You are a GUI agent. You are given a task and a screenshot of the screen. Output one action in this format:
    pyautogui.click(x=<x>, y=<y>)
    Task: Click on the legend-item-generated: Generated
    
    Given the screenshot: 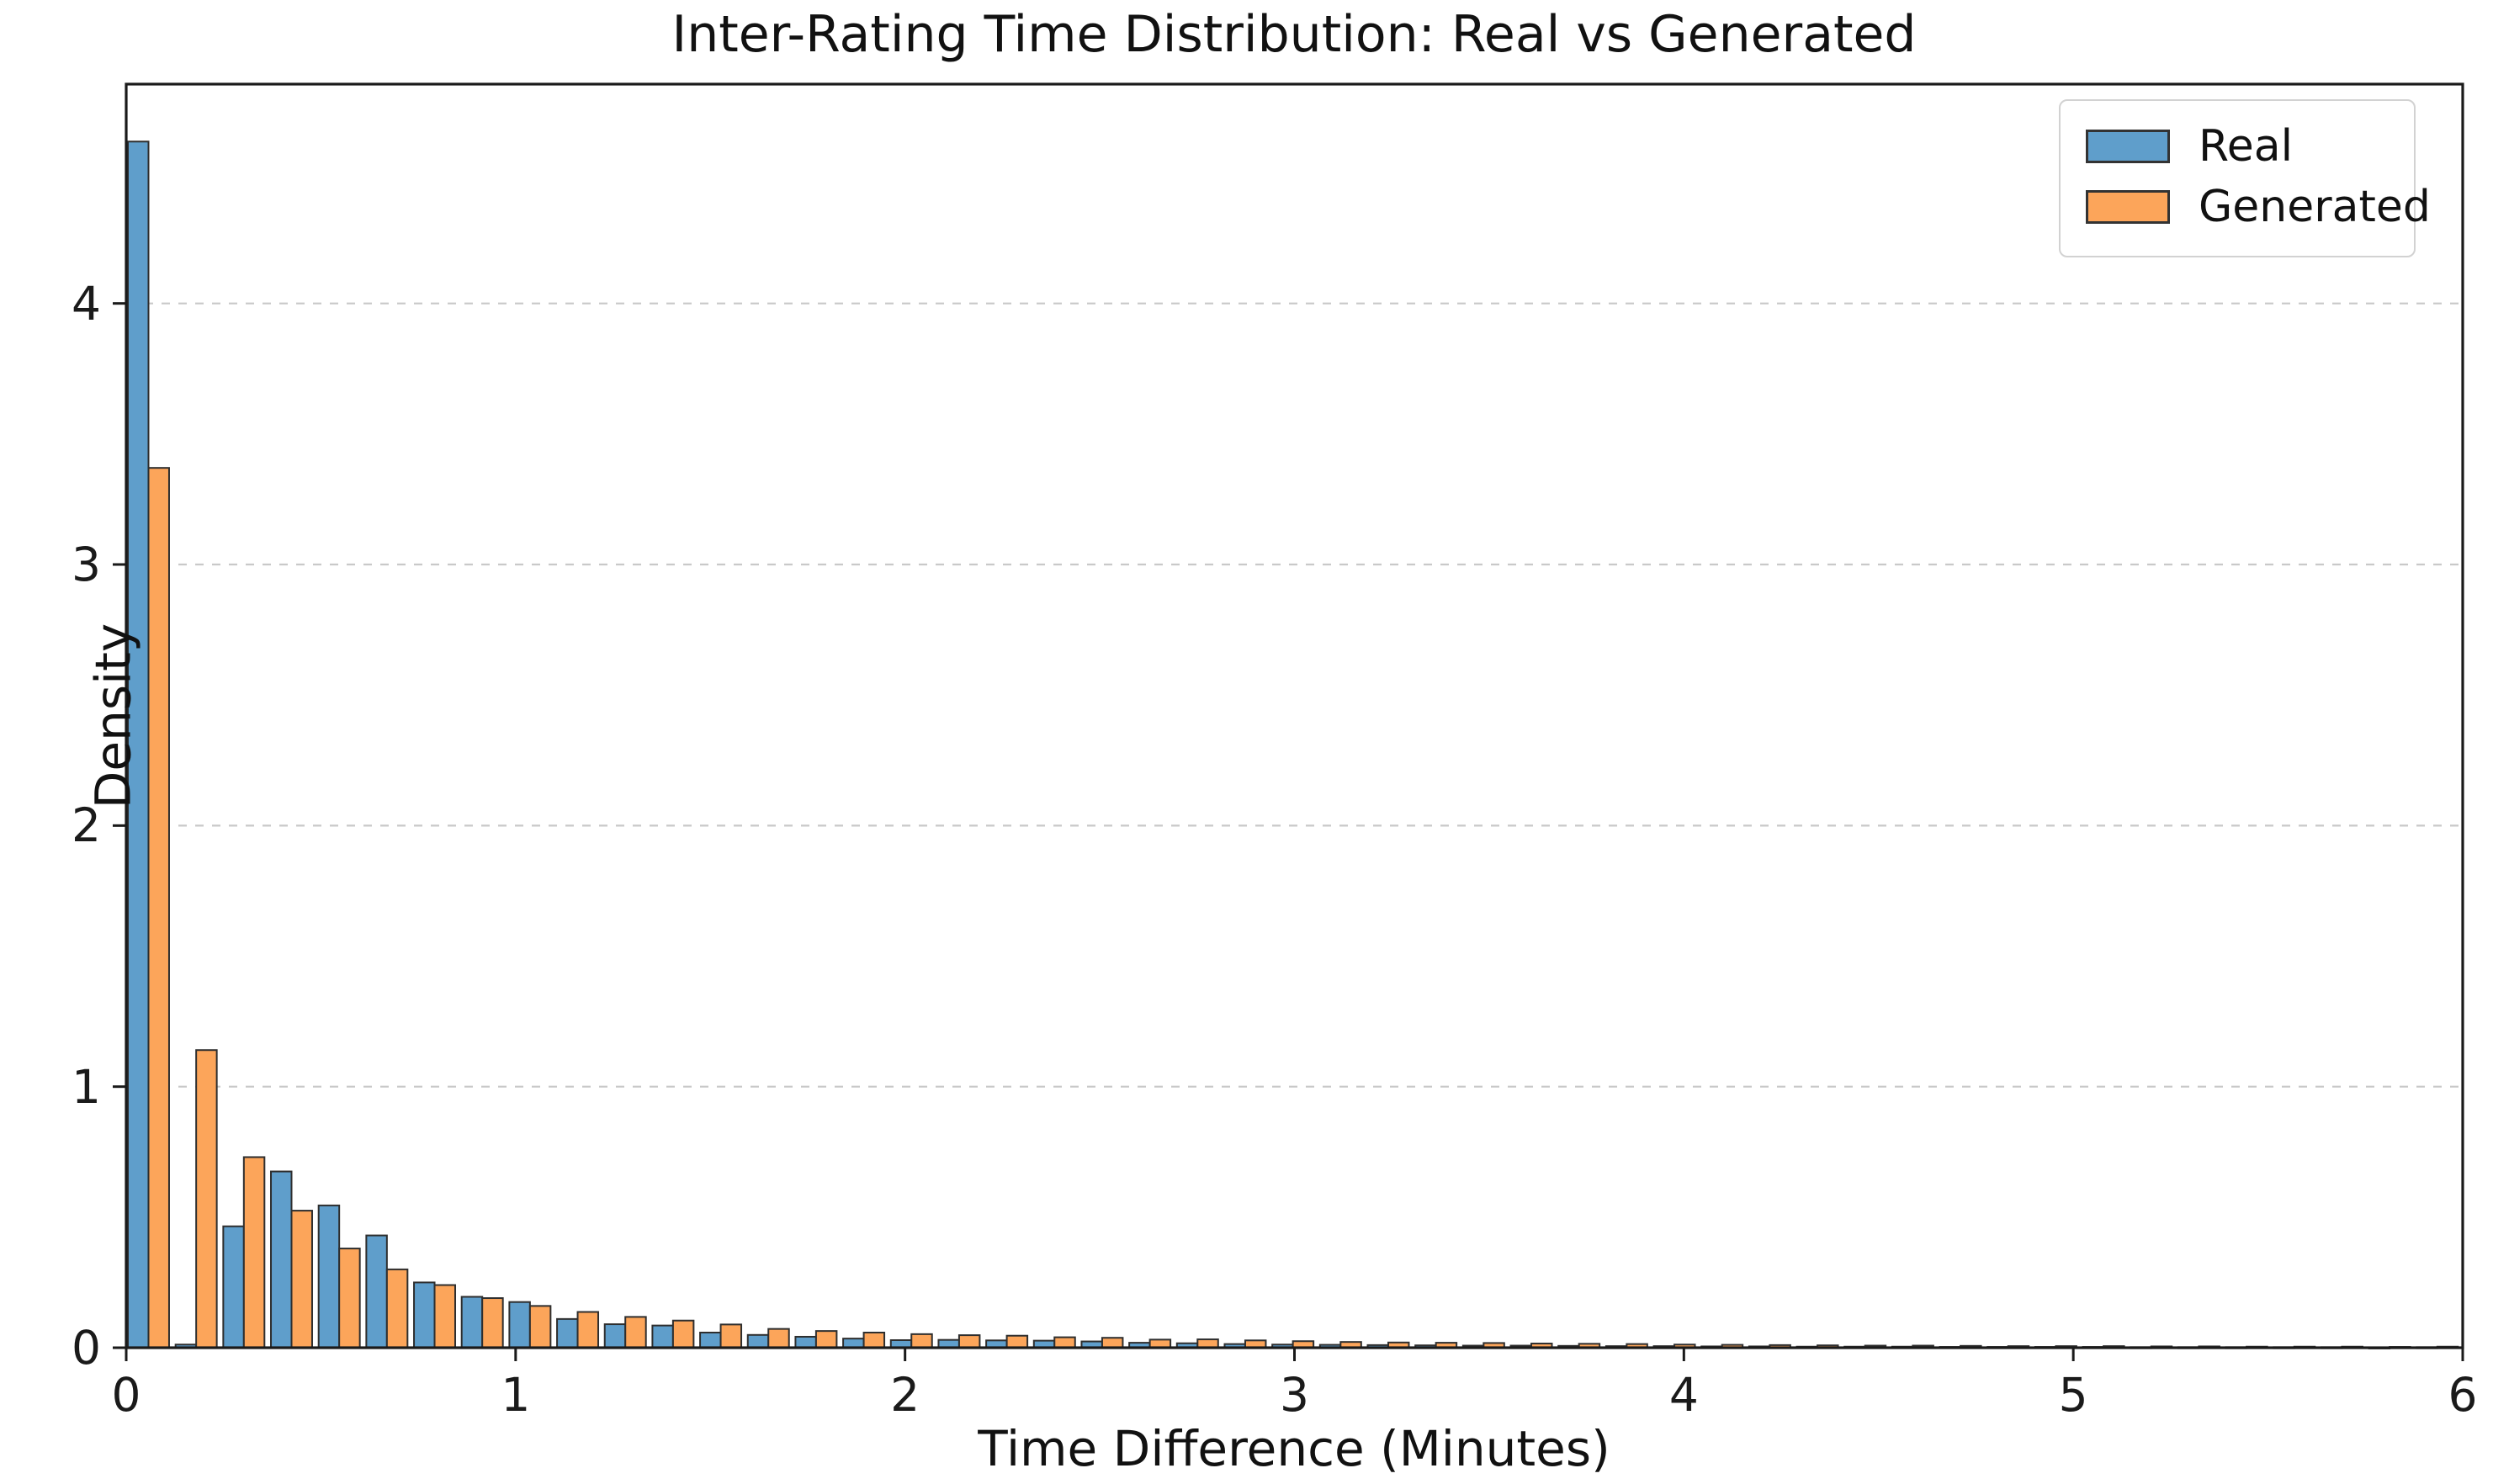 What is the action you would take?
    pyautogui.click(x=2246, y=207)
    